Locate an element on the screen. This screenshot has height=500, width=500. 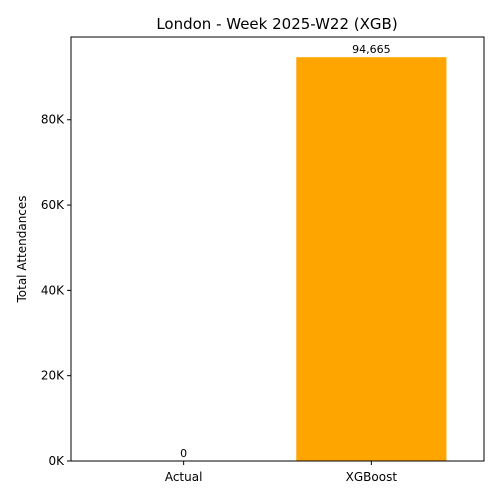
x-tick-label: XGBoost is located at coordinates (372, 477).